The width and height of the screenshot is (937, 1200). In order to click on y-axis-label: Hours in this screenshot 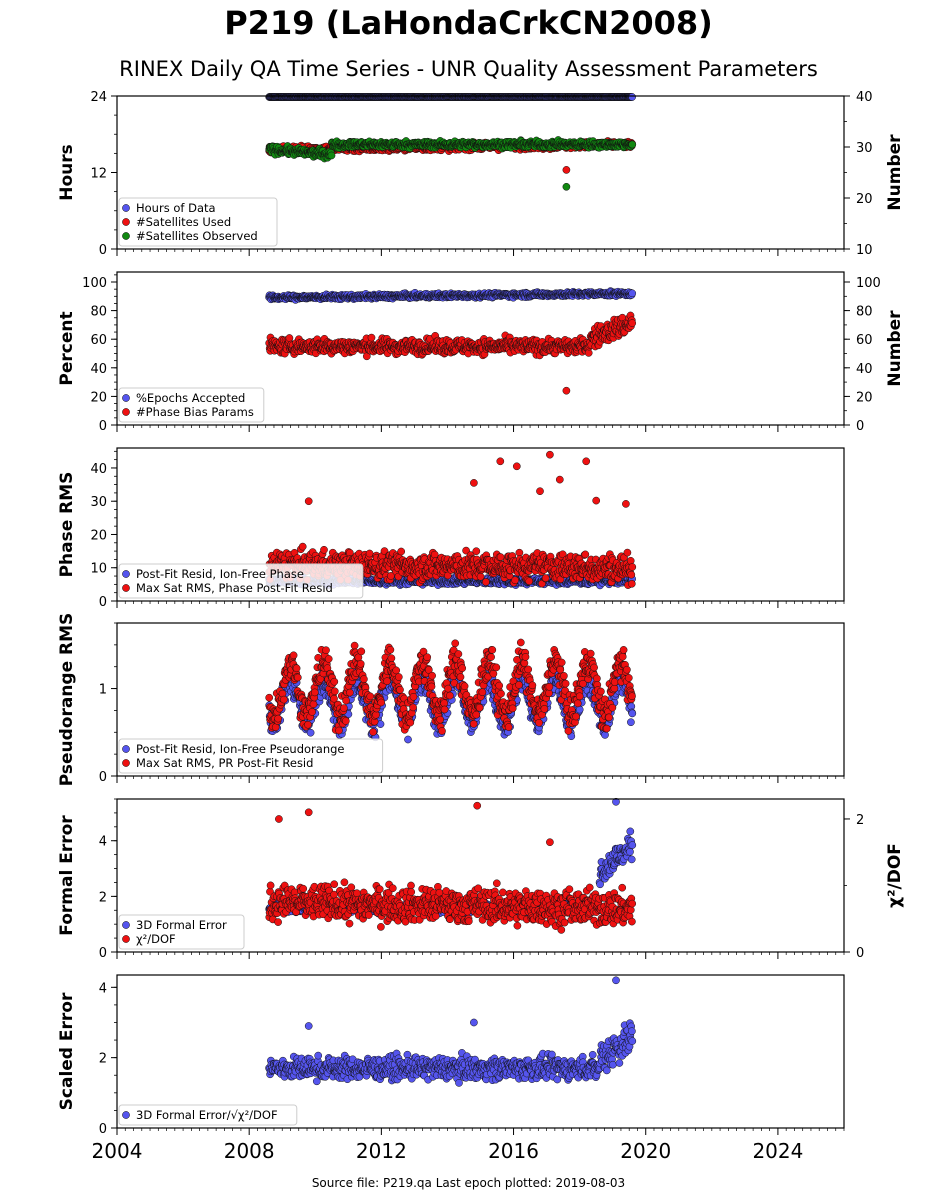, I will do `click(67, 172)`.